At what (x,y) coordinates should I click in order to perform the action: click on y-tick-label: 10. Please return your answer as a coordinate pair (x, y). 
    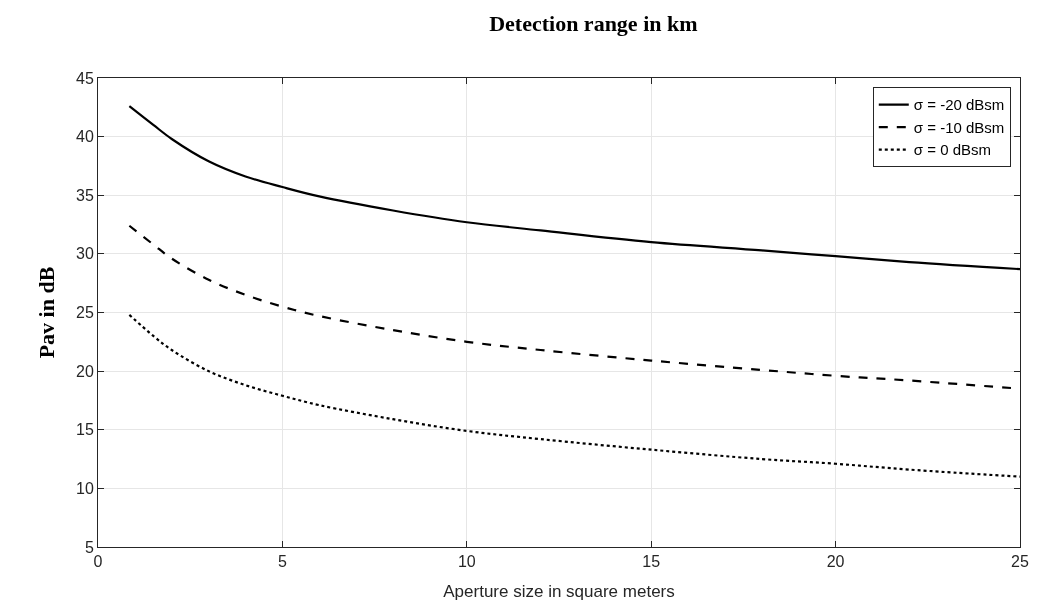
    Looking at the image, I should click on (85, 488).